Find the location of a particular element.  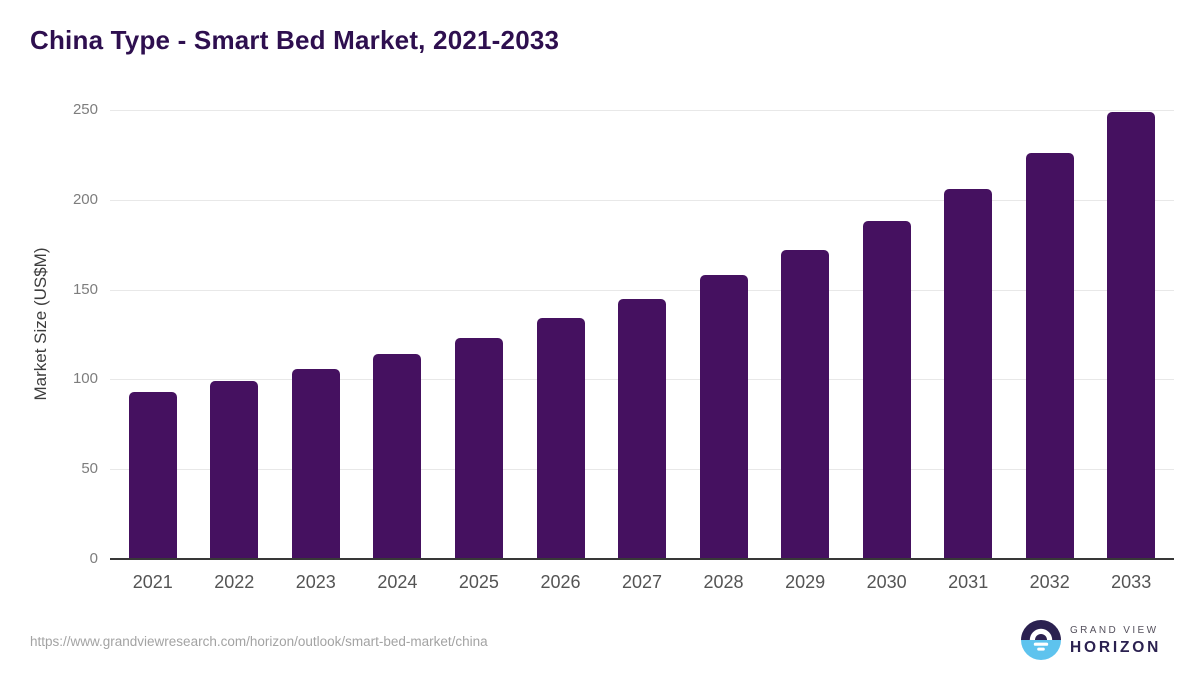

bar-2025 is located at coordinates (478, 448).